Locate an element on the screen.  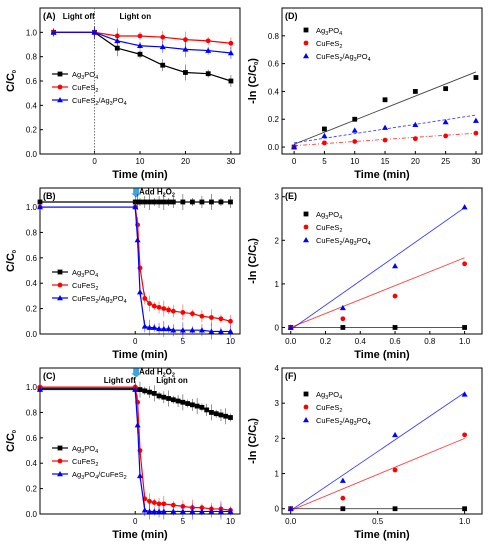
x-tick-label: 15 is located at coordinates (385, 161).